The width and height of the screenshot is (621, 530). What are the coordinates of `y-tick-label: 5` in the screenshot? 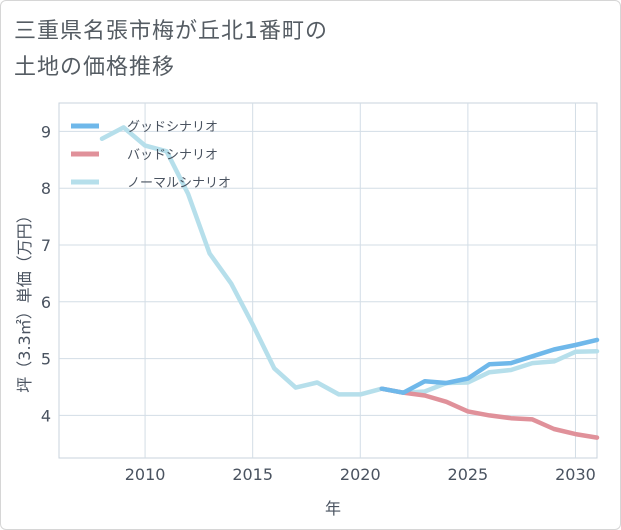 It's located at (46, 359).